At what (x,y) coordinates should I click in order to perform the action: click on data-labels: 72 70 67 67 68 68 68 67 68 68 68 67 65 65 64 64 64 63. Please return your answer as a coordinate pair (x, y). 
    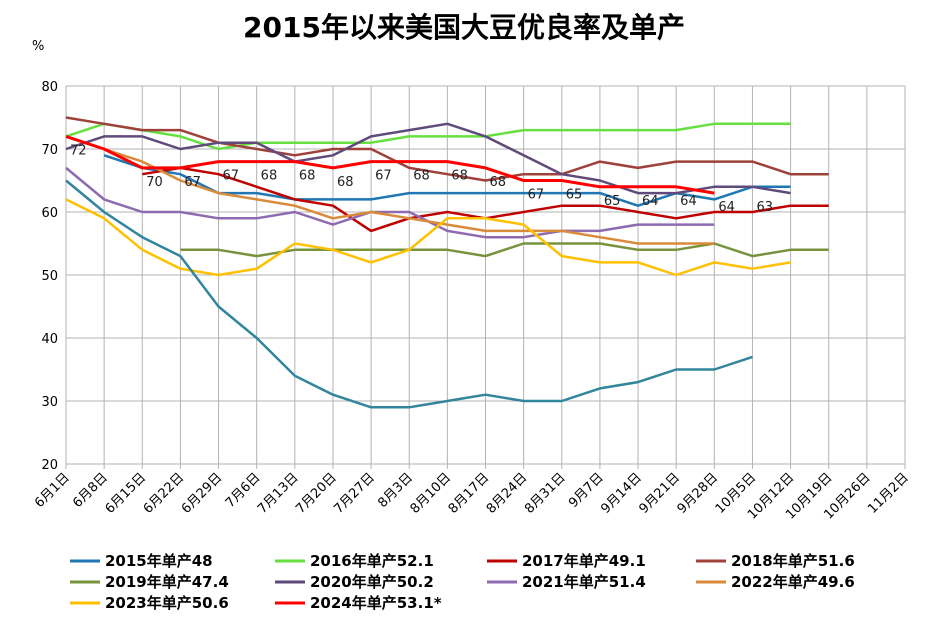
    Looking at the image, I should click on (421, 179).